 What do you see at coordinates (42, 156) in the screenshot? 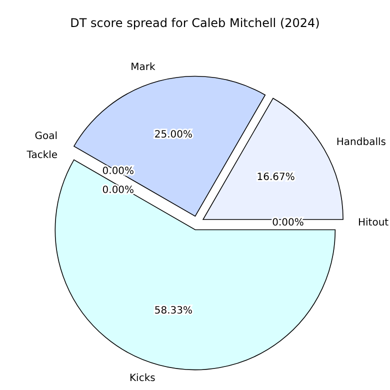
I see `category-label: Tackle` at bounding box center [42, 156].